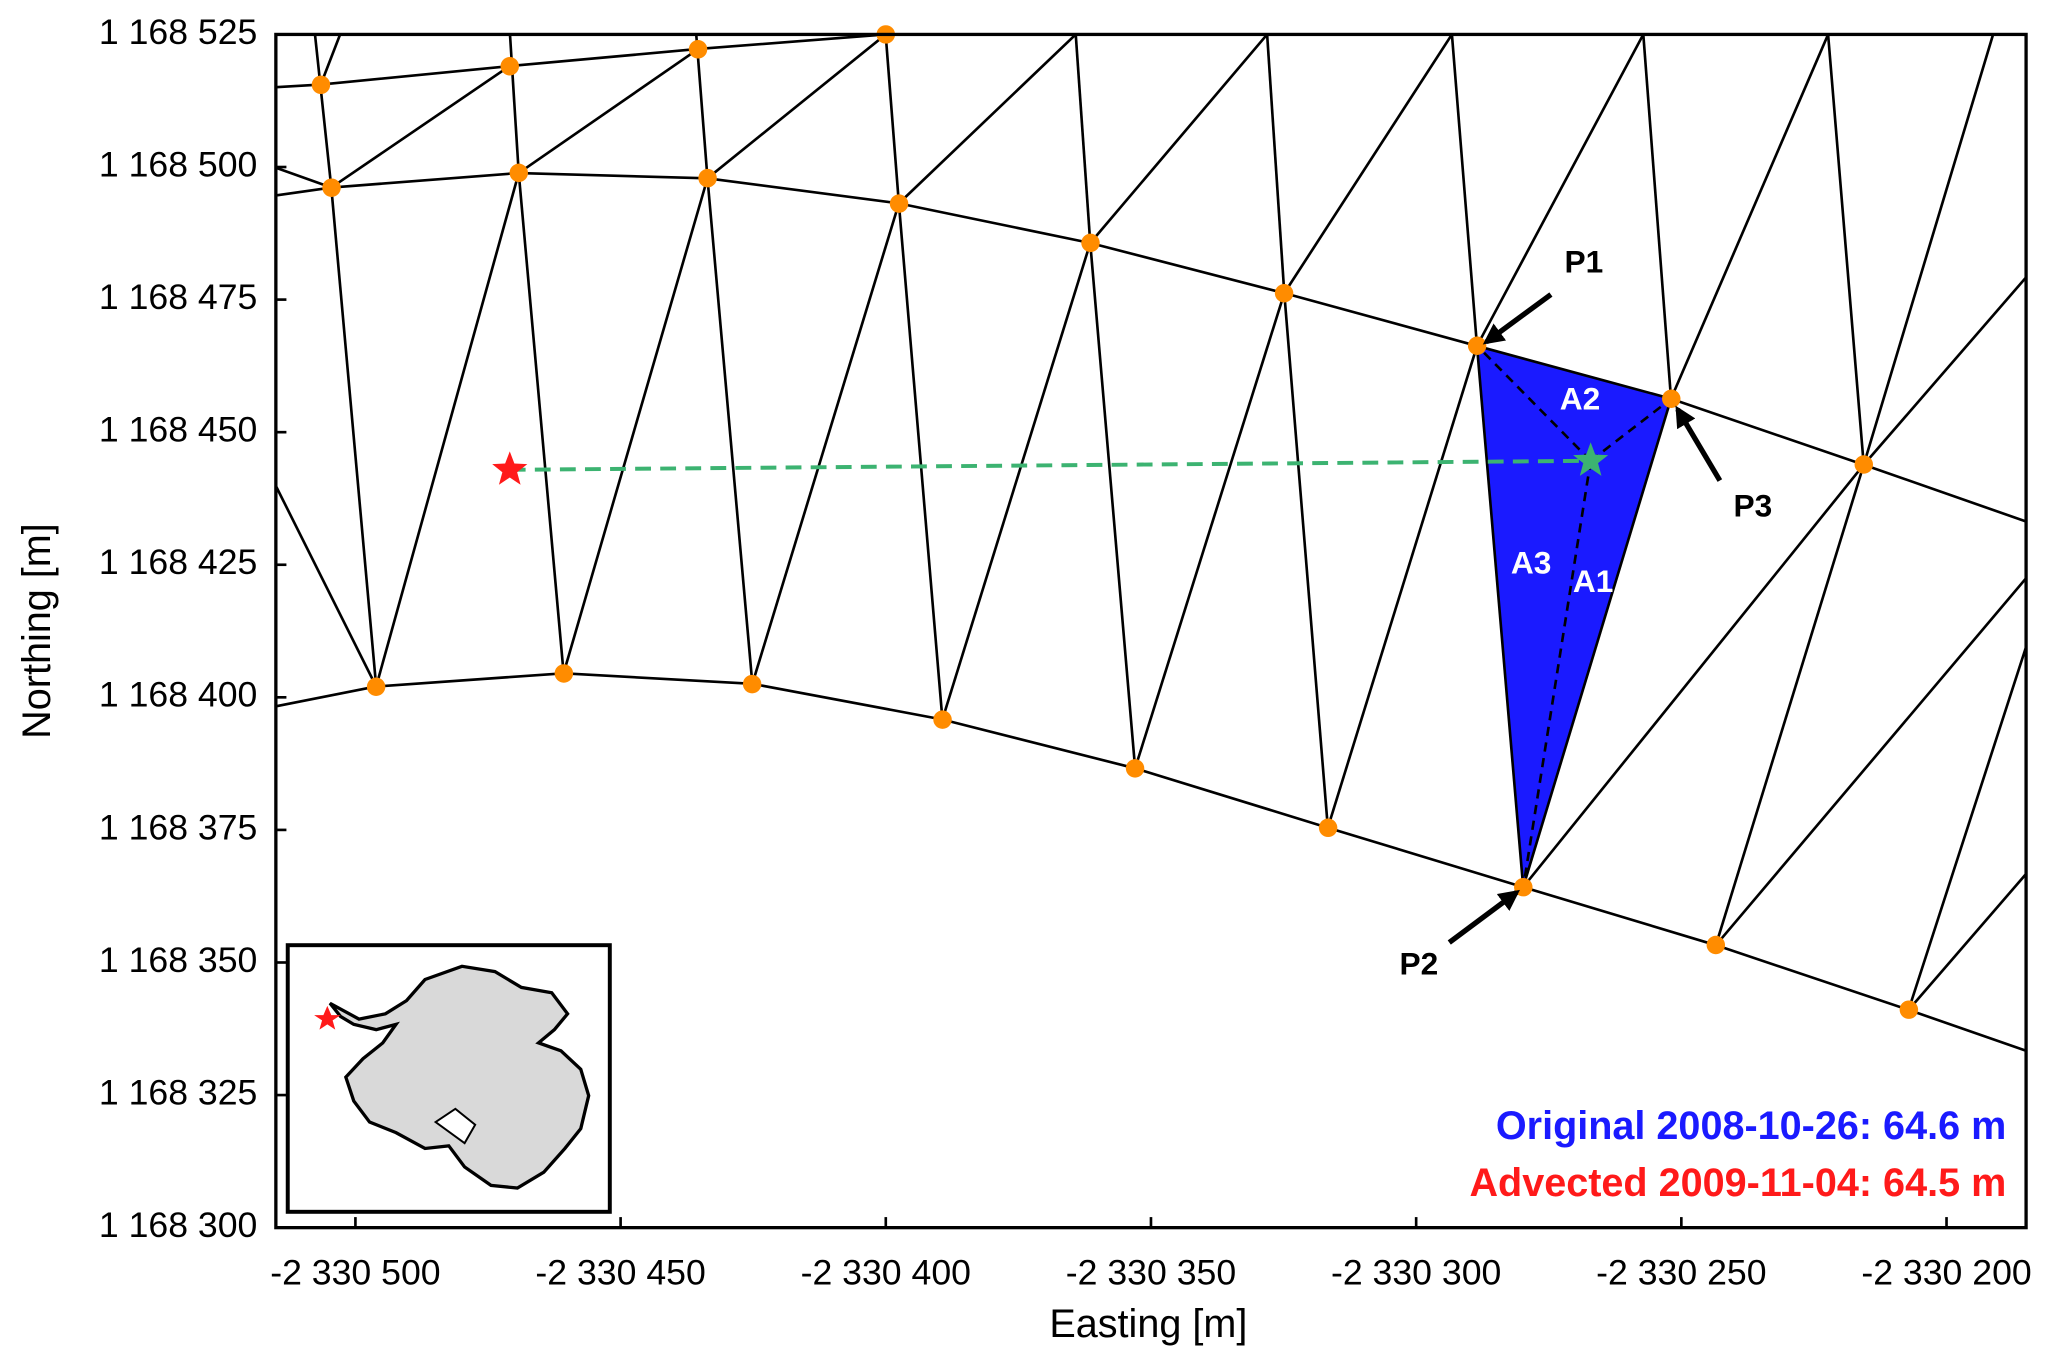 The height and width of the screenshot is (1369, 2067). I want to click on area-label: A2, so click(1580, 399).